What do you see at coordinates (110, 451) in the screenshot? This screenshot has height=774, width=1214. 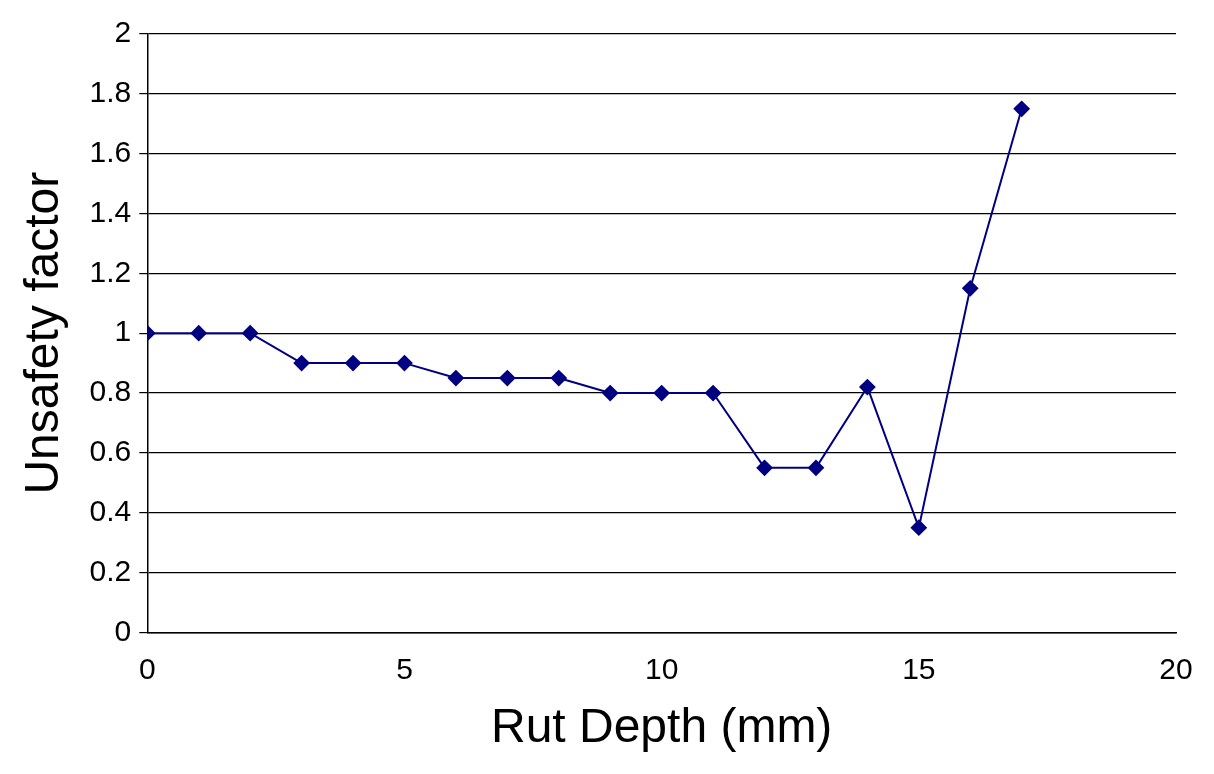 I see `y-tick-label: 0.6` at bounding box center [110, 451].